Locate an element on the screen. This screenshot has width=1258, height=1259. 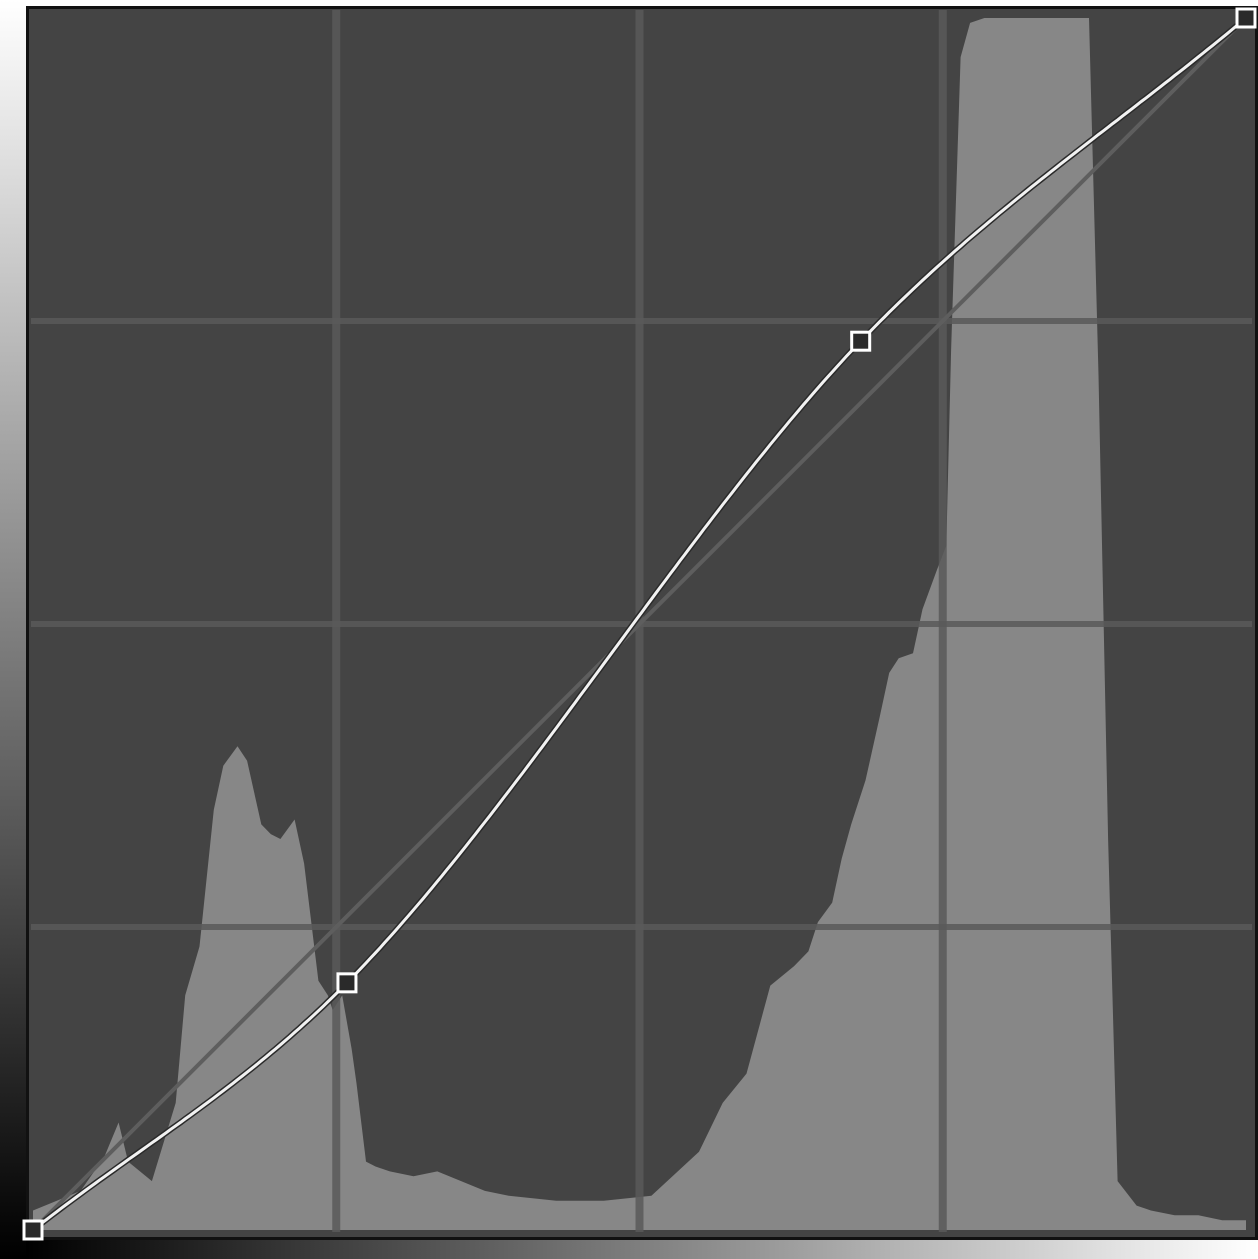
control-point-1-square-handle-icon is located at coordinates (347, 983).